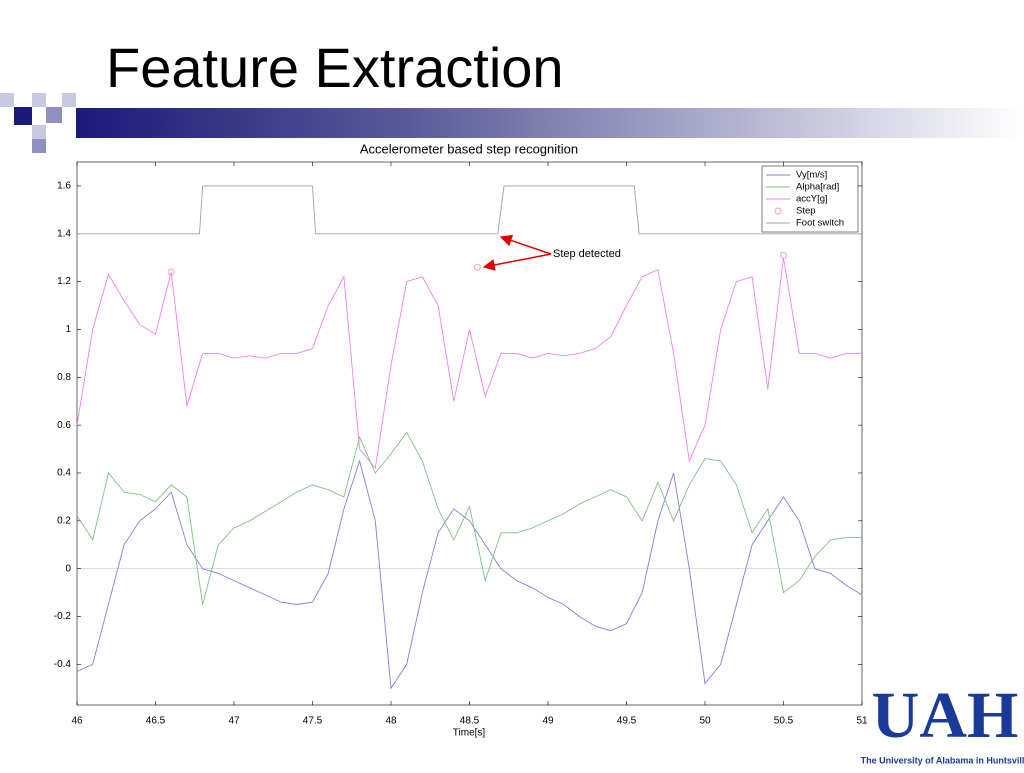 The height and width of the screenshot is (773, 1024). Describe the element at coordinates (64, 425) in the screenshot. I see `y-tick-label: 0.6` at that location.